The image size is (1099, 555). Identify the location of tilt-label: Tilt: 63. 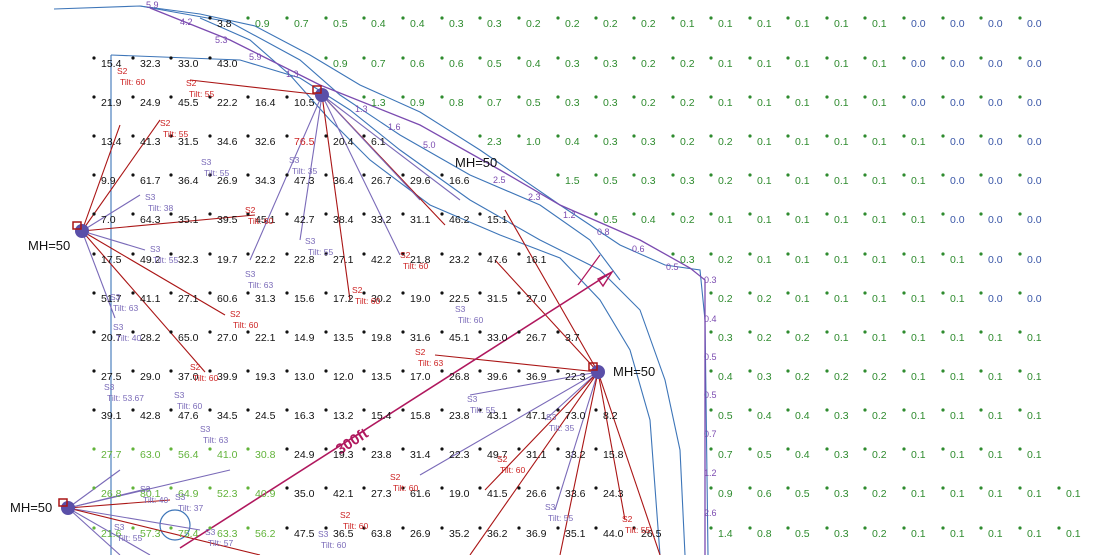
(125, 308).